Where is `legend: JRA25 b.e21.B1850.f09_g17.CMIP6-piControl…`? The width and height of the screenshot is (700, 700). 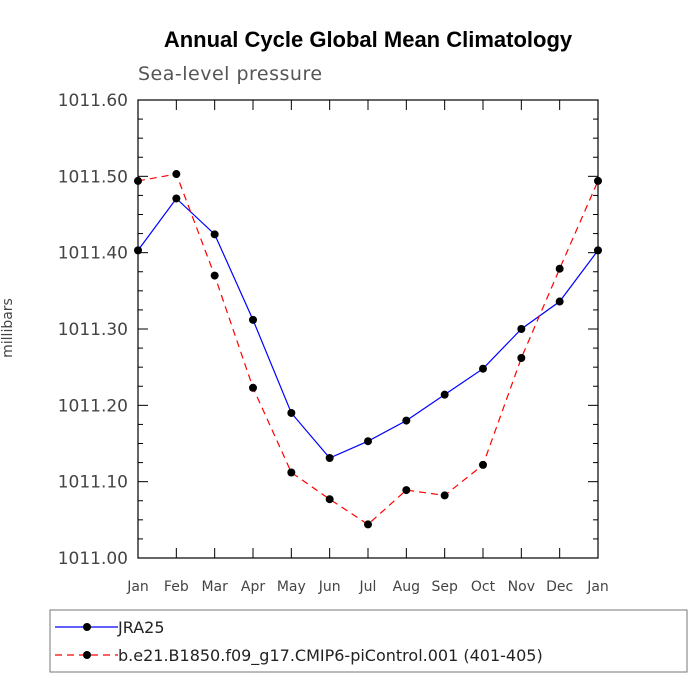
legend: JRA25 b.e21.B1850.f09_g17.CMIP6-piControl… is located at coordinates (299, 642).